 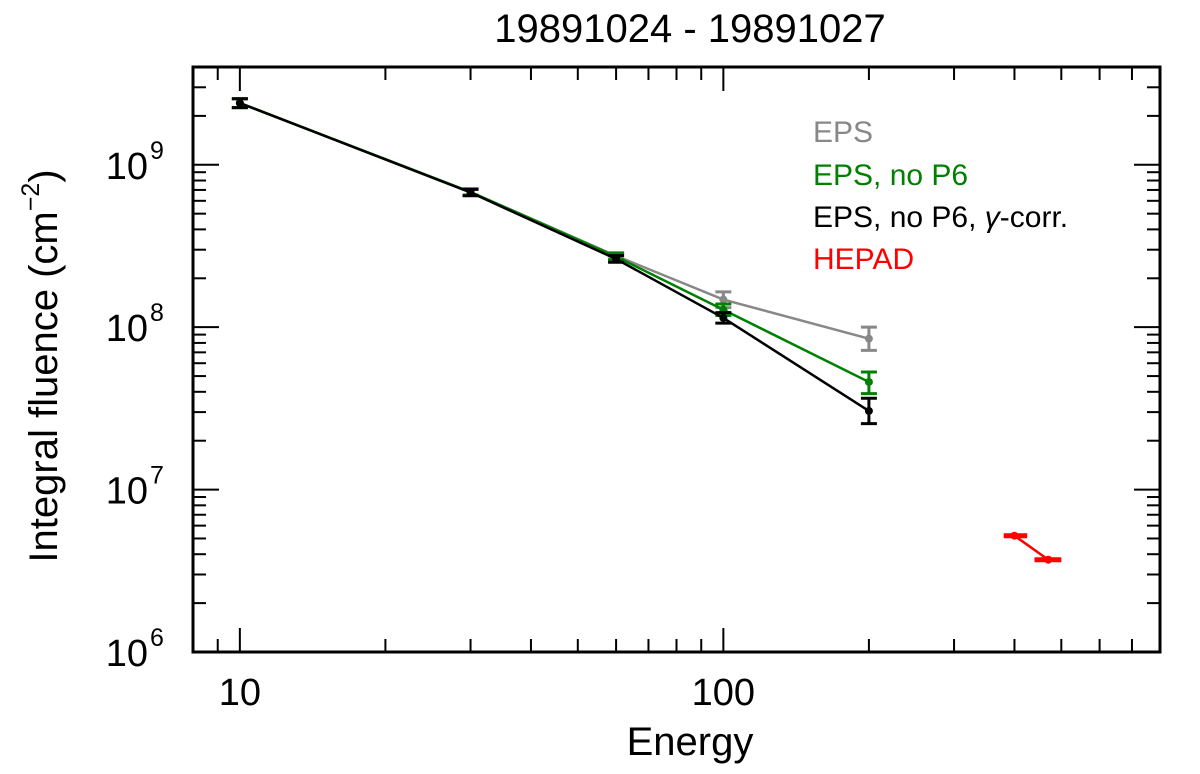 What do you see at coordinates (723, 693) in the screenshot?
I see `x-tick-label: 100` at bounding box center [723, 693].